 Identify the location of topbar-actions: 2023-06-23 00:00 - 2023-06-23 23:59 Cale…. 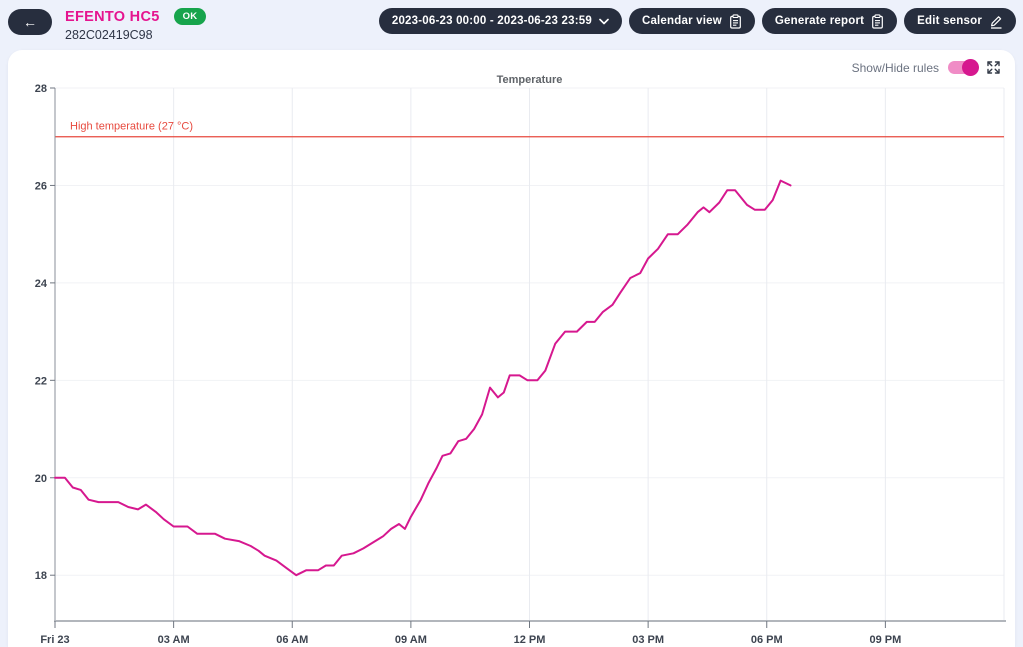
(697, 21).